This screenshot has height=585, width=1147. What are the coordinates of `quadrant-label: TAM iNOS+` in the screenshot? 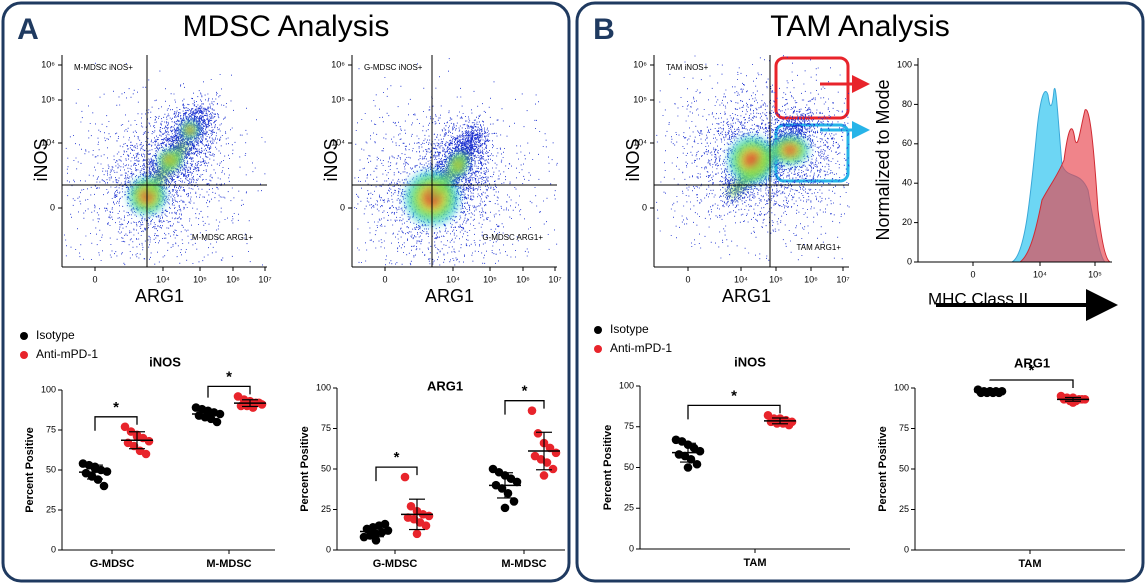 It's located at (687, 67).